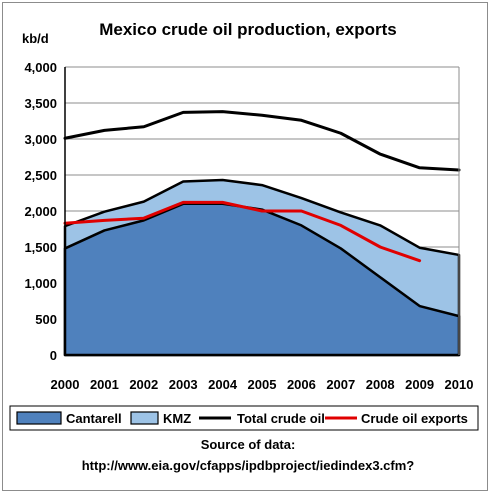  Describe the element at coordinates (53, 355) in the screenshot. I see `y-tick-label-0: 0` at that location.